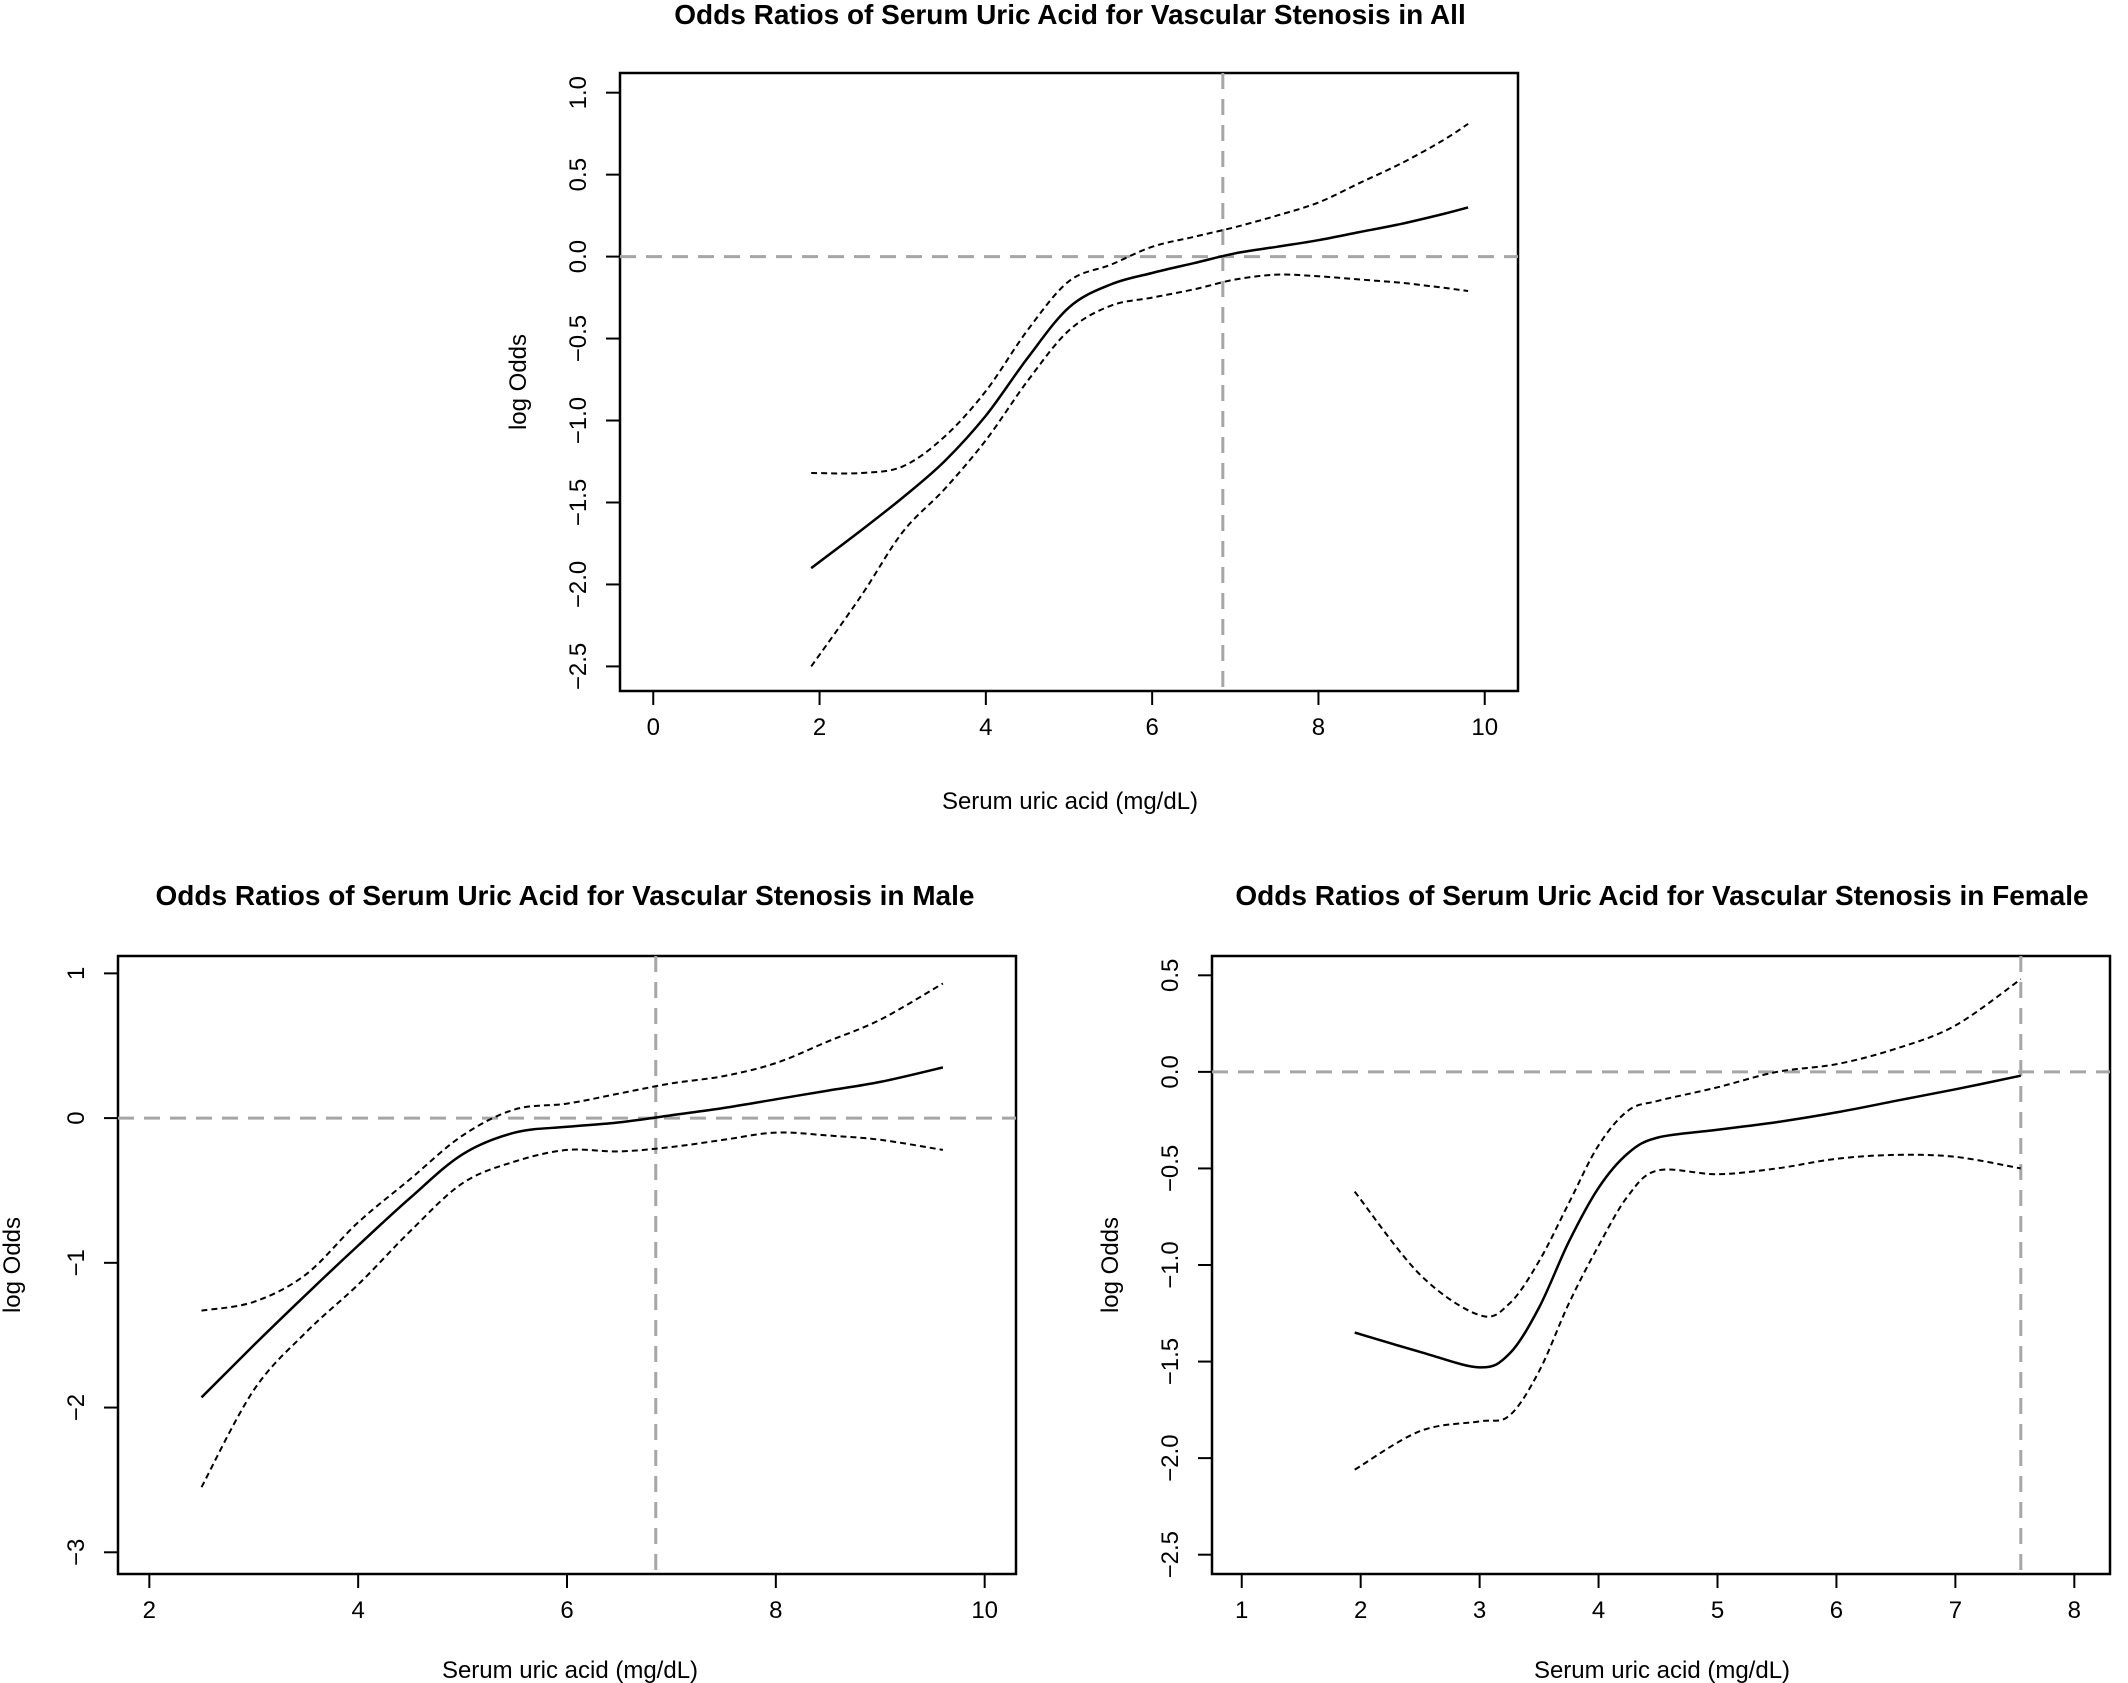 Image resolution: width=2128 pixels, height=1683 pixels. What do you see at coordinates (653, 727) in the screenshot?
I see `x-tick-label: 0` at bounding box center [653, 727].